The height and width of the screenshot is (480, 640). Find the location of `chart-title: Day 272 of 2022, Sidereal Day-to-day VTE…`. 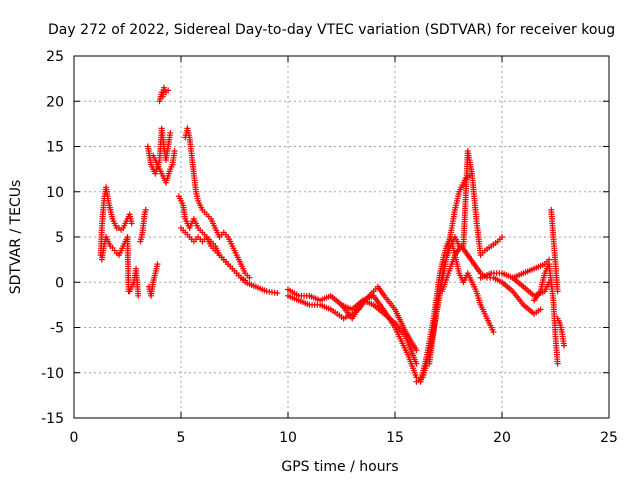

chart-title: Day 272 of 2022, Sidereal Day-to-day VTE… is located at coordinates (331, 30).